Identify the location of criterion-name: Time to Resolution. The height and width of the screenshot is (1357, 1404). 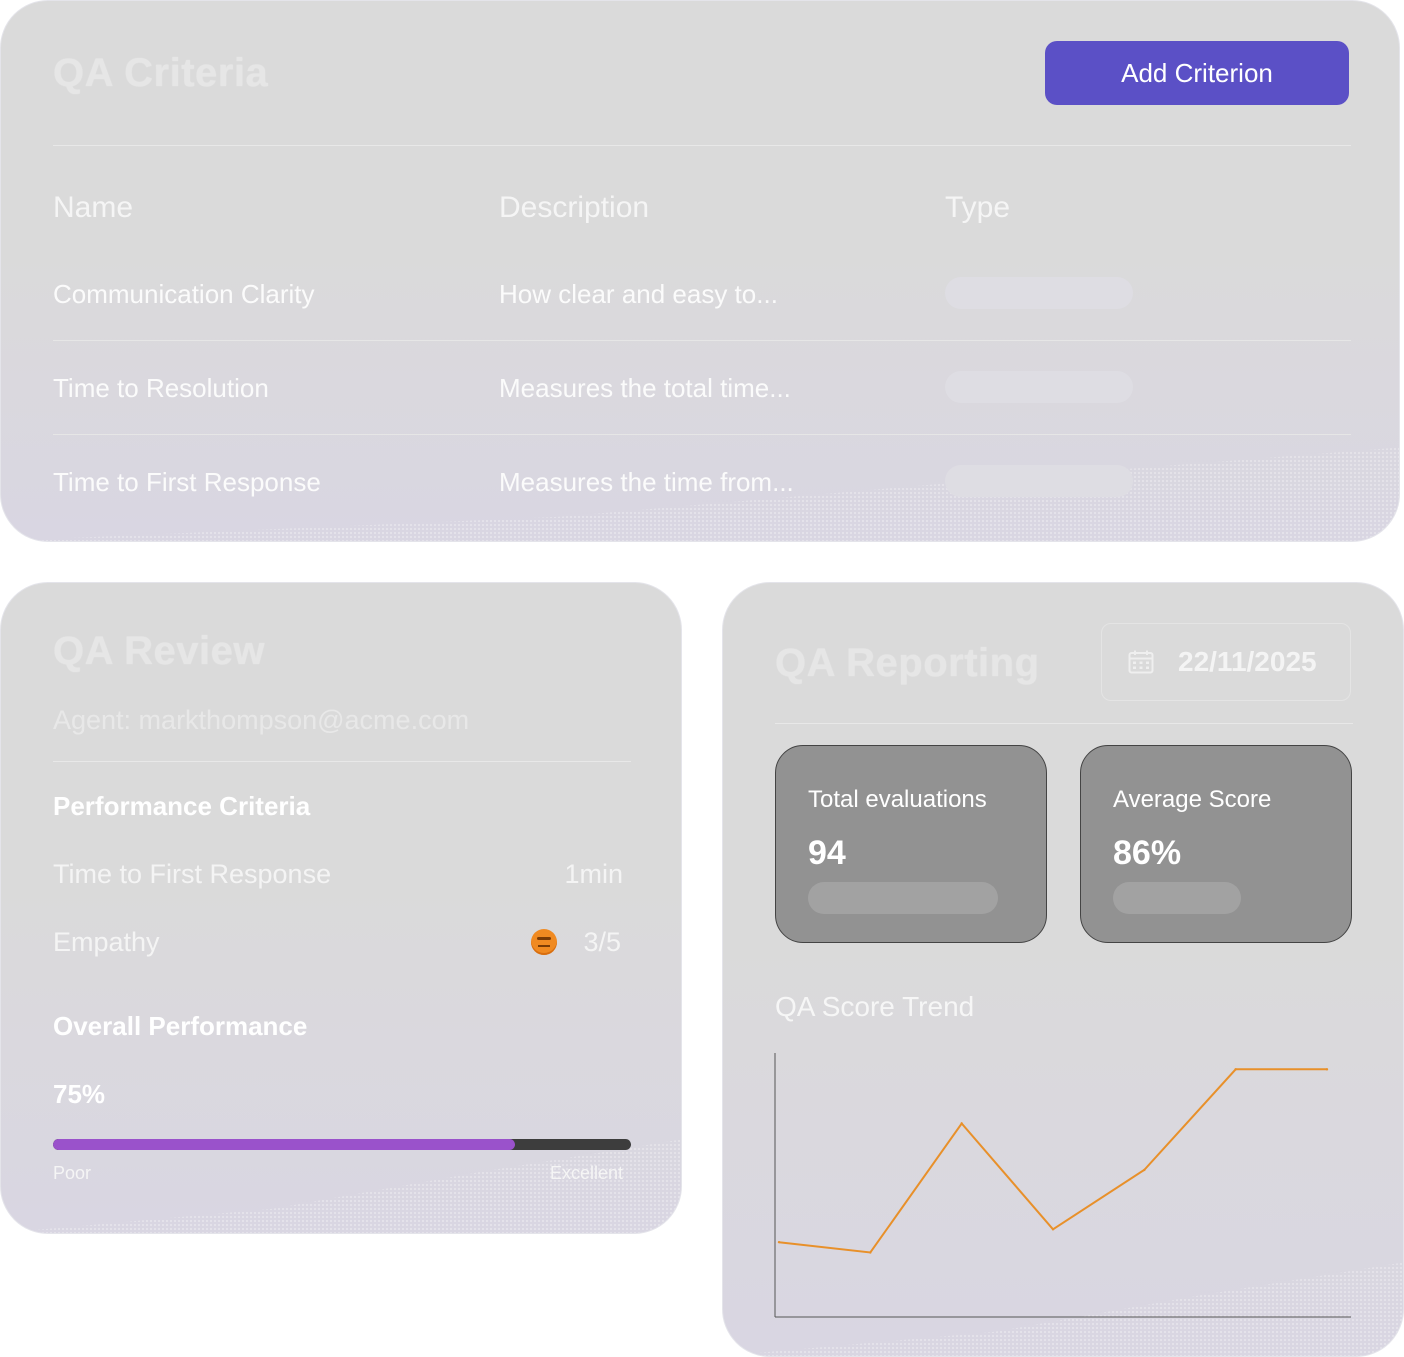
(161, 388).